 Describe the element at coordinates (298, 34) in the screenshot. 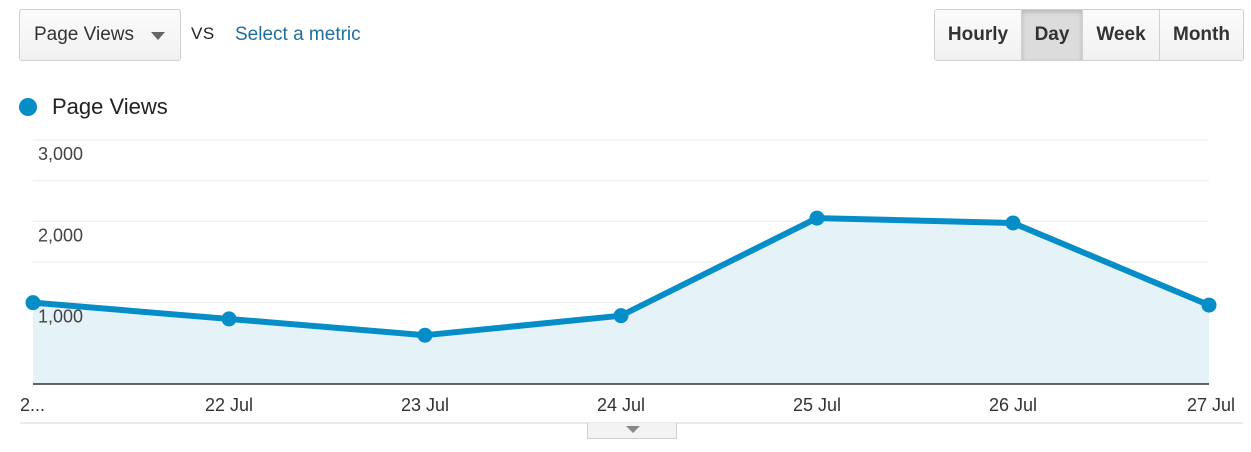

I see `select-metric-link: Select a metric` at that location.